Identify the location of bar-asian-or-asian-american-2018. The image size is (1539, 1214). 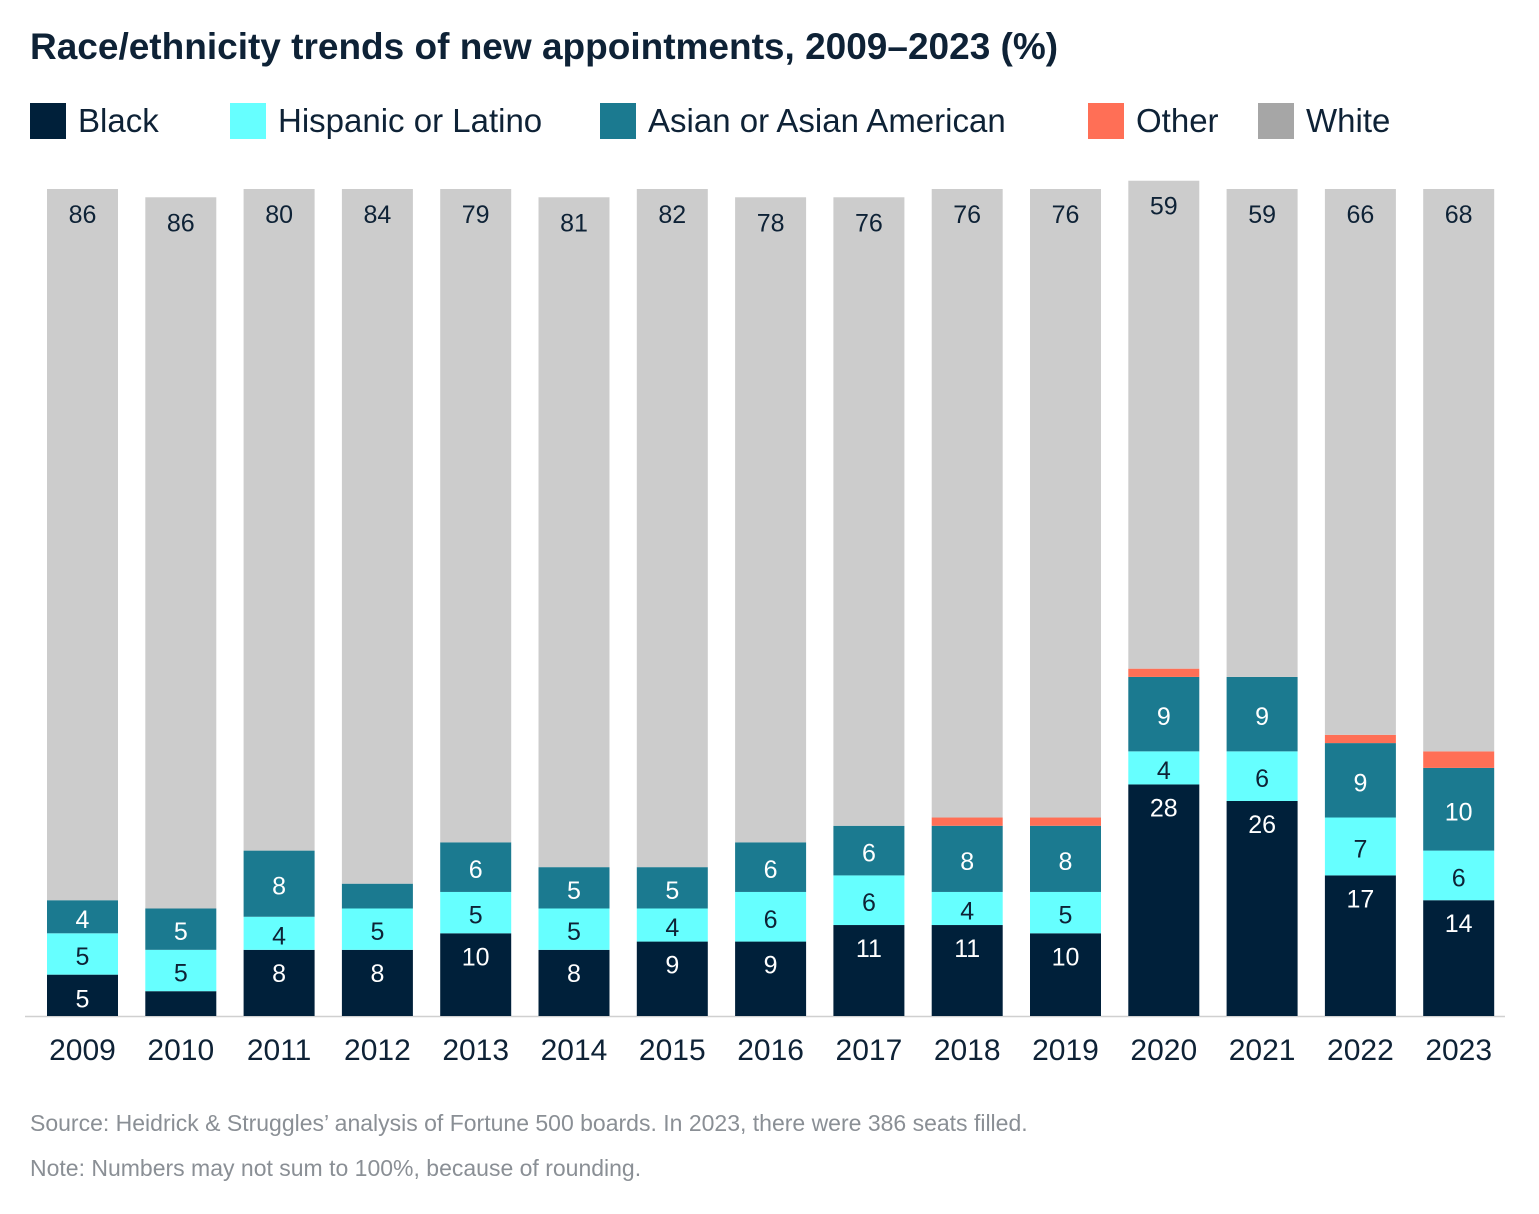
(967, 858).